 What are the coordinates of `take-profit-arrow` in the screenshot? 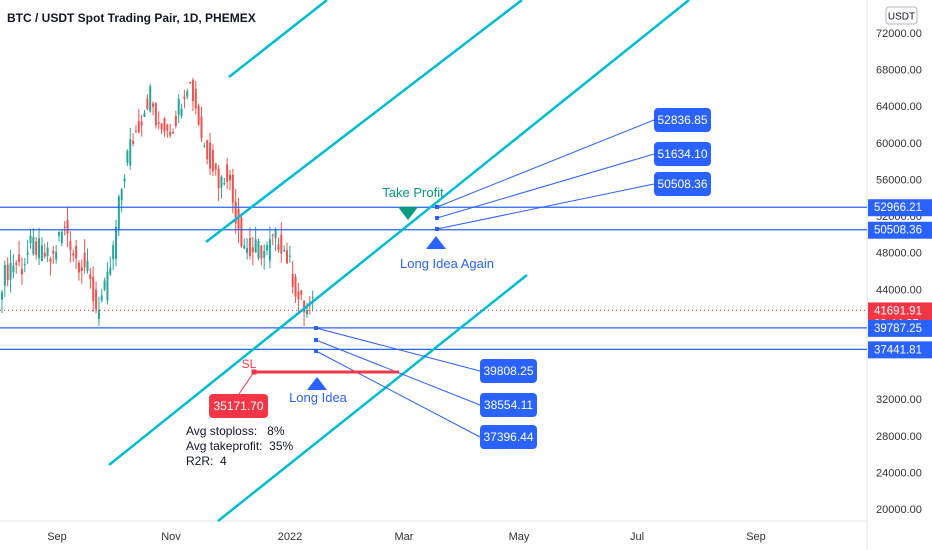 It's located at (408, 213).